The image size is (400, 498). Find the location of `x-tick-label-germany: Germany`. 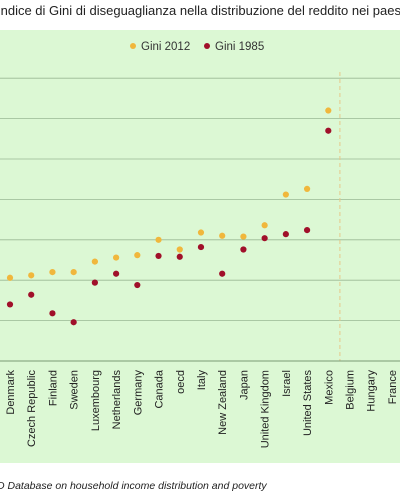

x-tick-label-germany: Germany is located at coordinates (138, 393).